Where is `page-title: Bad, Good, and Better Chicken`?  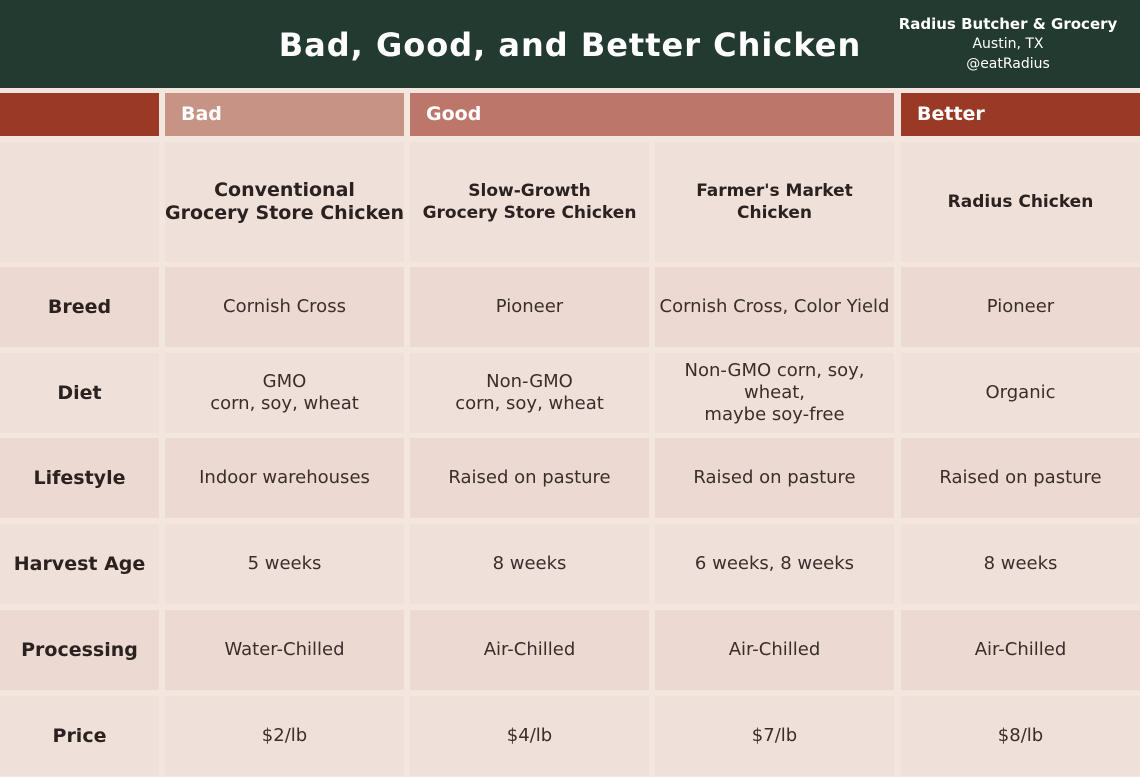
page-title: Bad, Good, and Better Chicken is located at coordinates (570, 45).